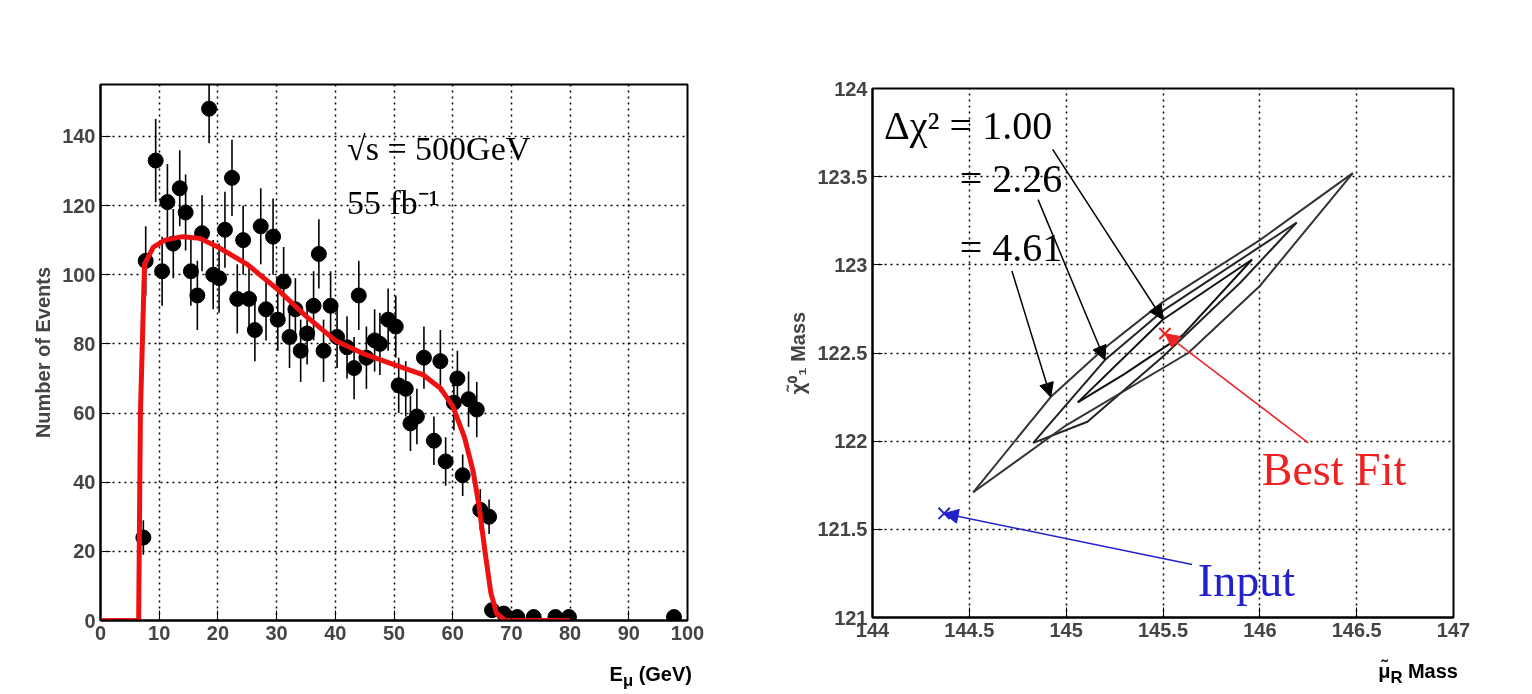 This screenshot has height=694, width=1532. What do you see at coordinates (842, 529) in the screenshot?
I see `y-tick-label: 121.5` at bounding box center [842, 529].